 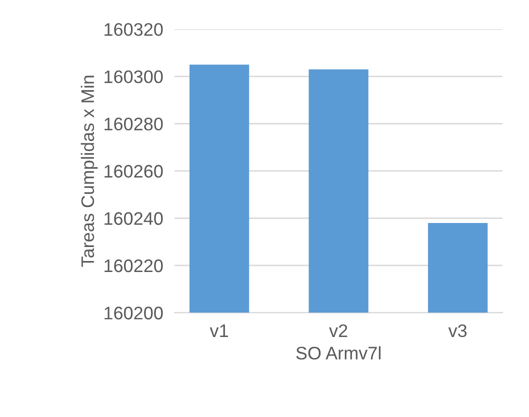 I want to click on y-tick-label: 160300, so click(x=133, y=77).